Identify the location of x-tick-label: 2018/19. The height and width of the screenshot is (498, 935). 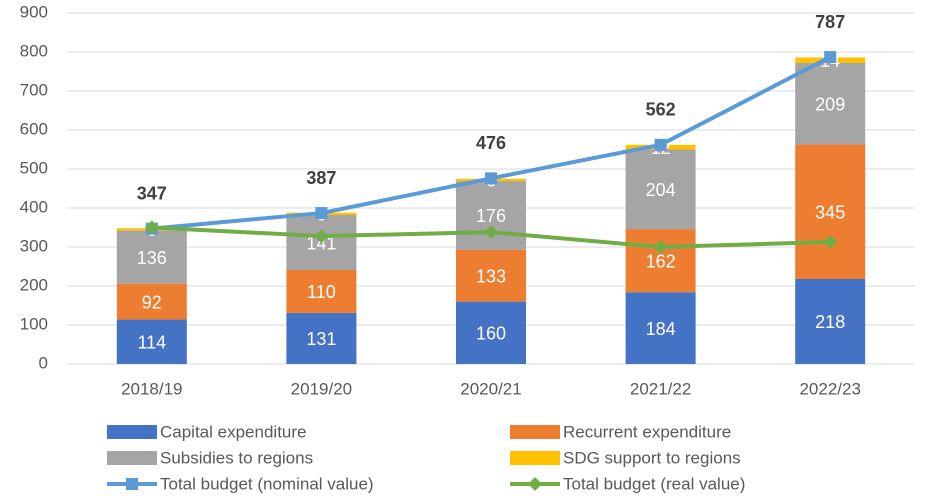
(151, 388).